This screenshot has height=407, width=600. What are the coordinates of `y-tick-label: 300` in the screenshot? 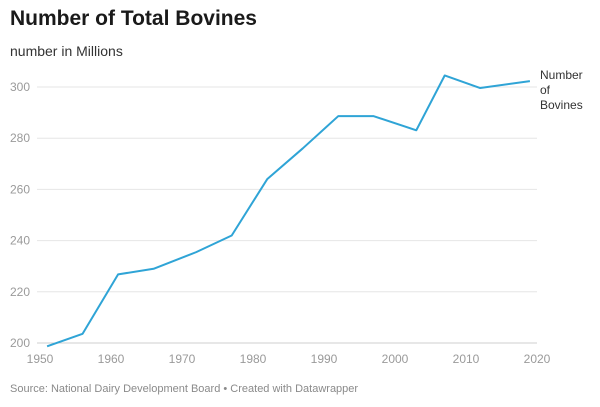 It's located at (20, 87).